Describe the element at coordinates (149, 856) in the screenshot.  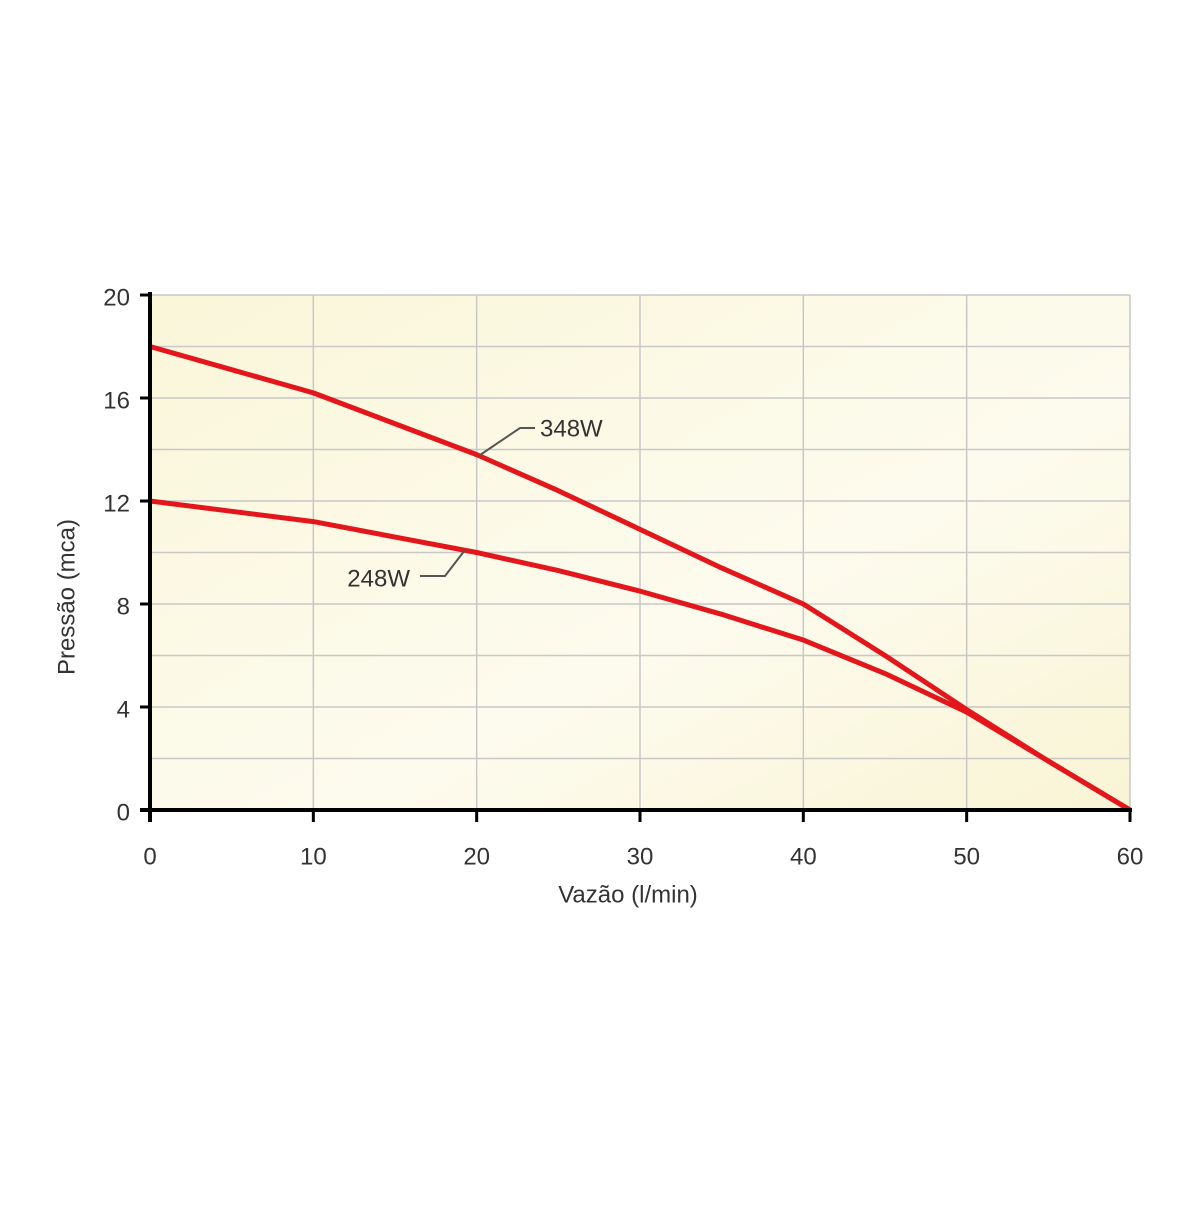
I see `x-tick-label: 0` at that location.